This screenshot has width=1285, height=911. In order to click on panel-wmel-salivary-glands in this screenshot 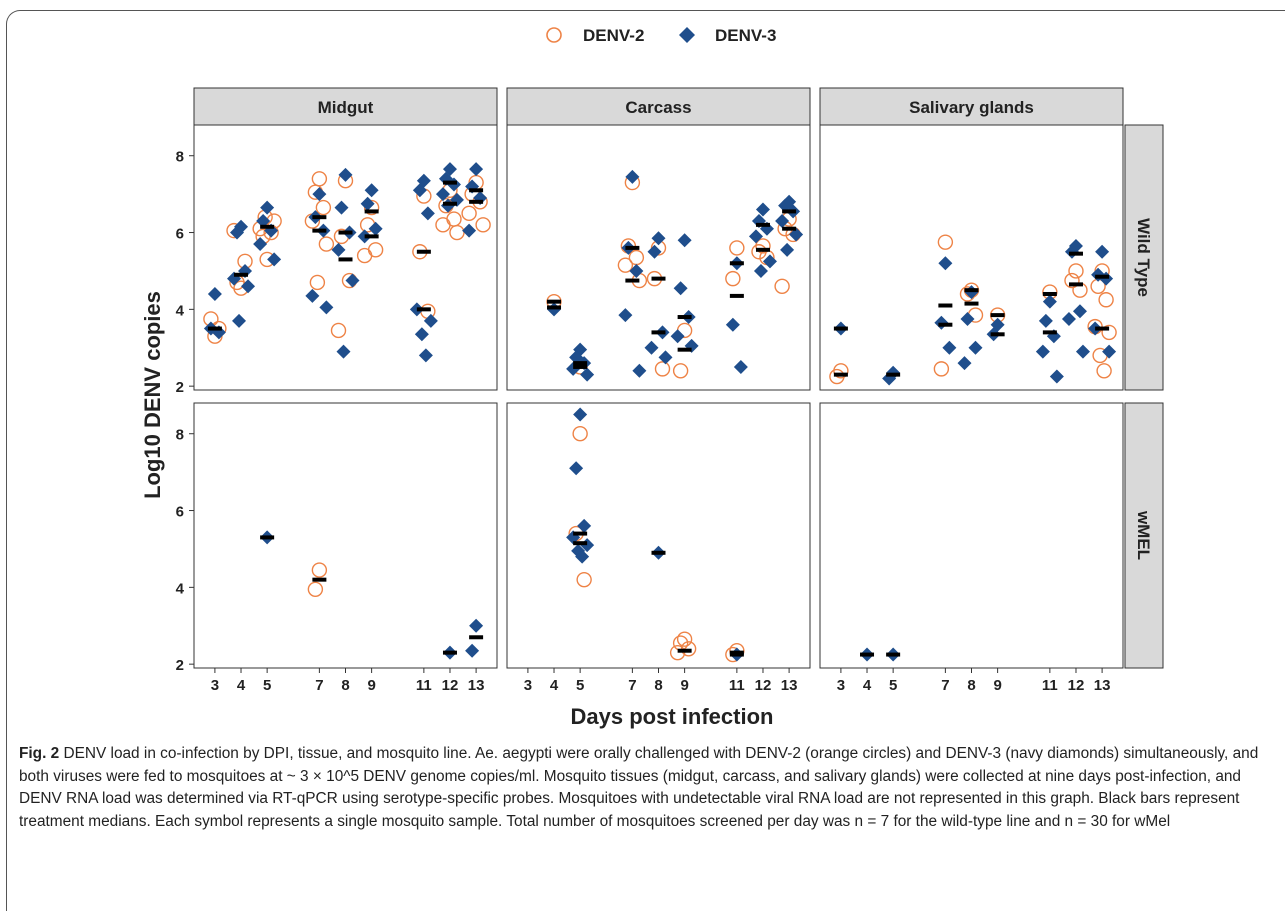, I will do `click(971, 535)`.